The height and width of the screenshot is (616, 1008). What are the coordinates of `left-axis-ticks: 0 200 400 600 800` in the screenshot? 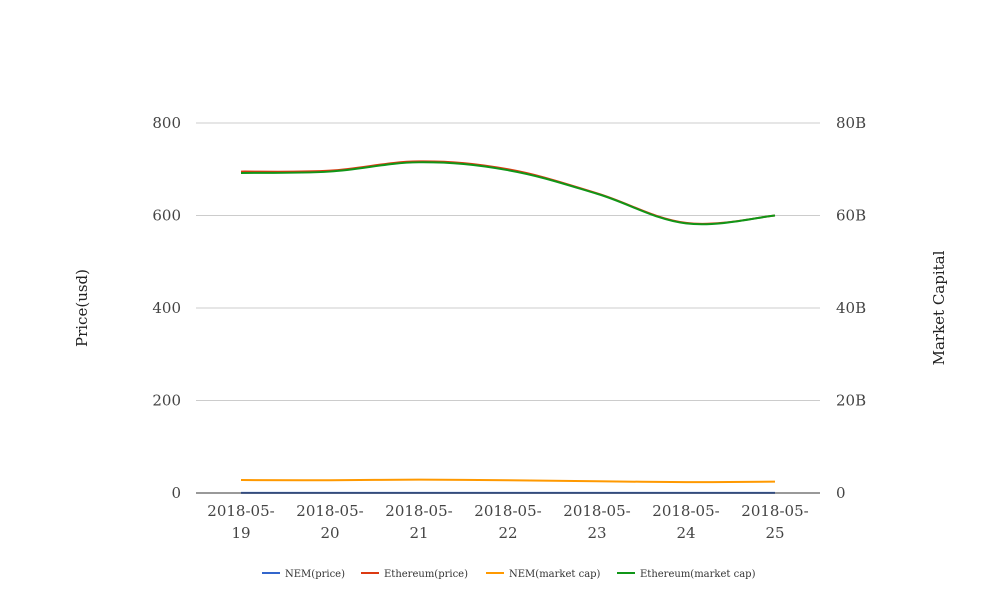 It's located at (166, 308).